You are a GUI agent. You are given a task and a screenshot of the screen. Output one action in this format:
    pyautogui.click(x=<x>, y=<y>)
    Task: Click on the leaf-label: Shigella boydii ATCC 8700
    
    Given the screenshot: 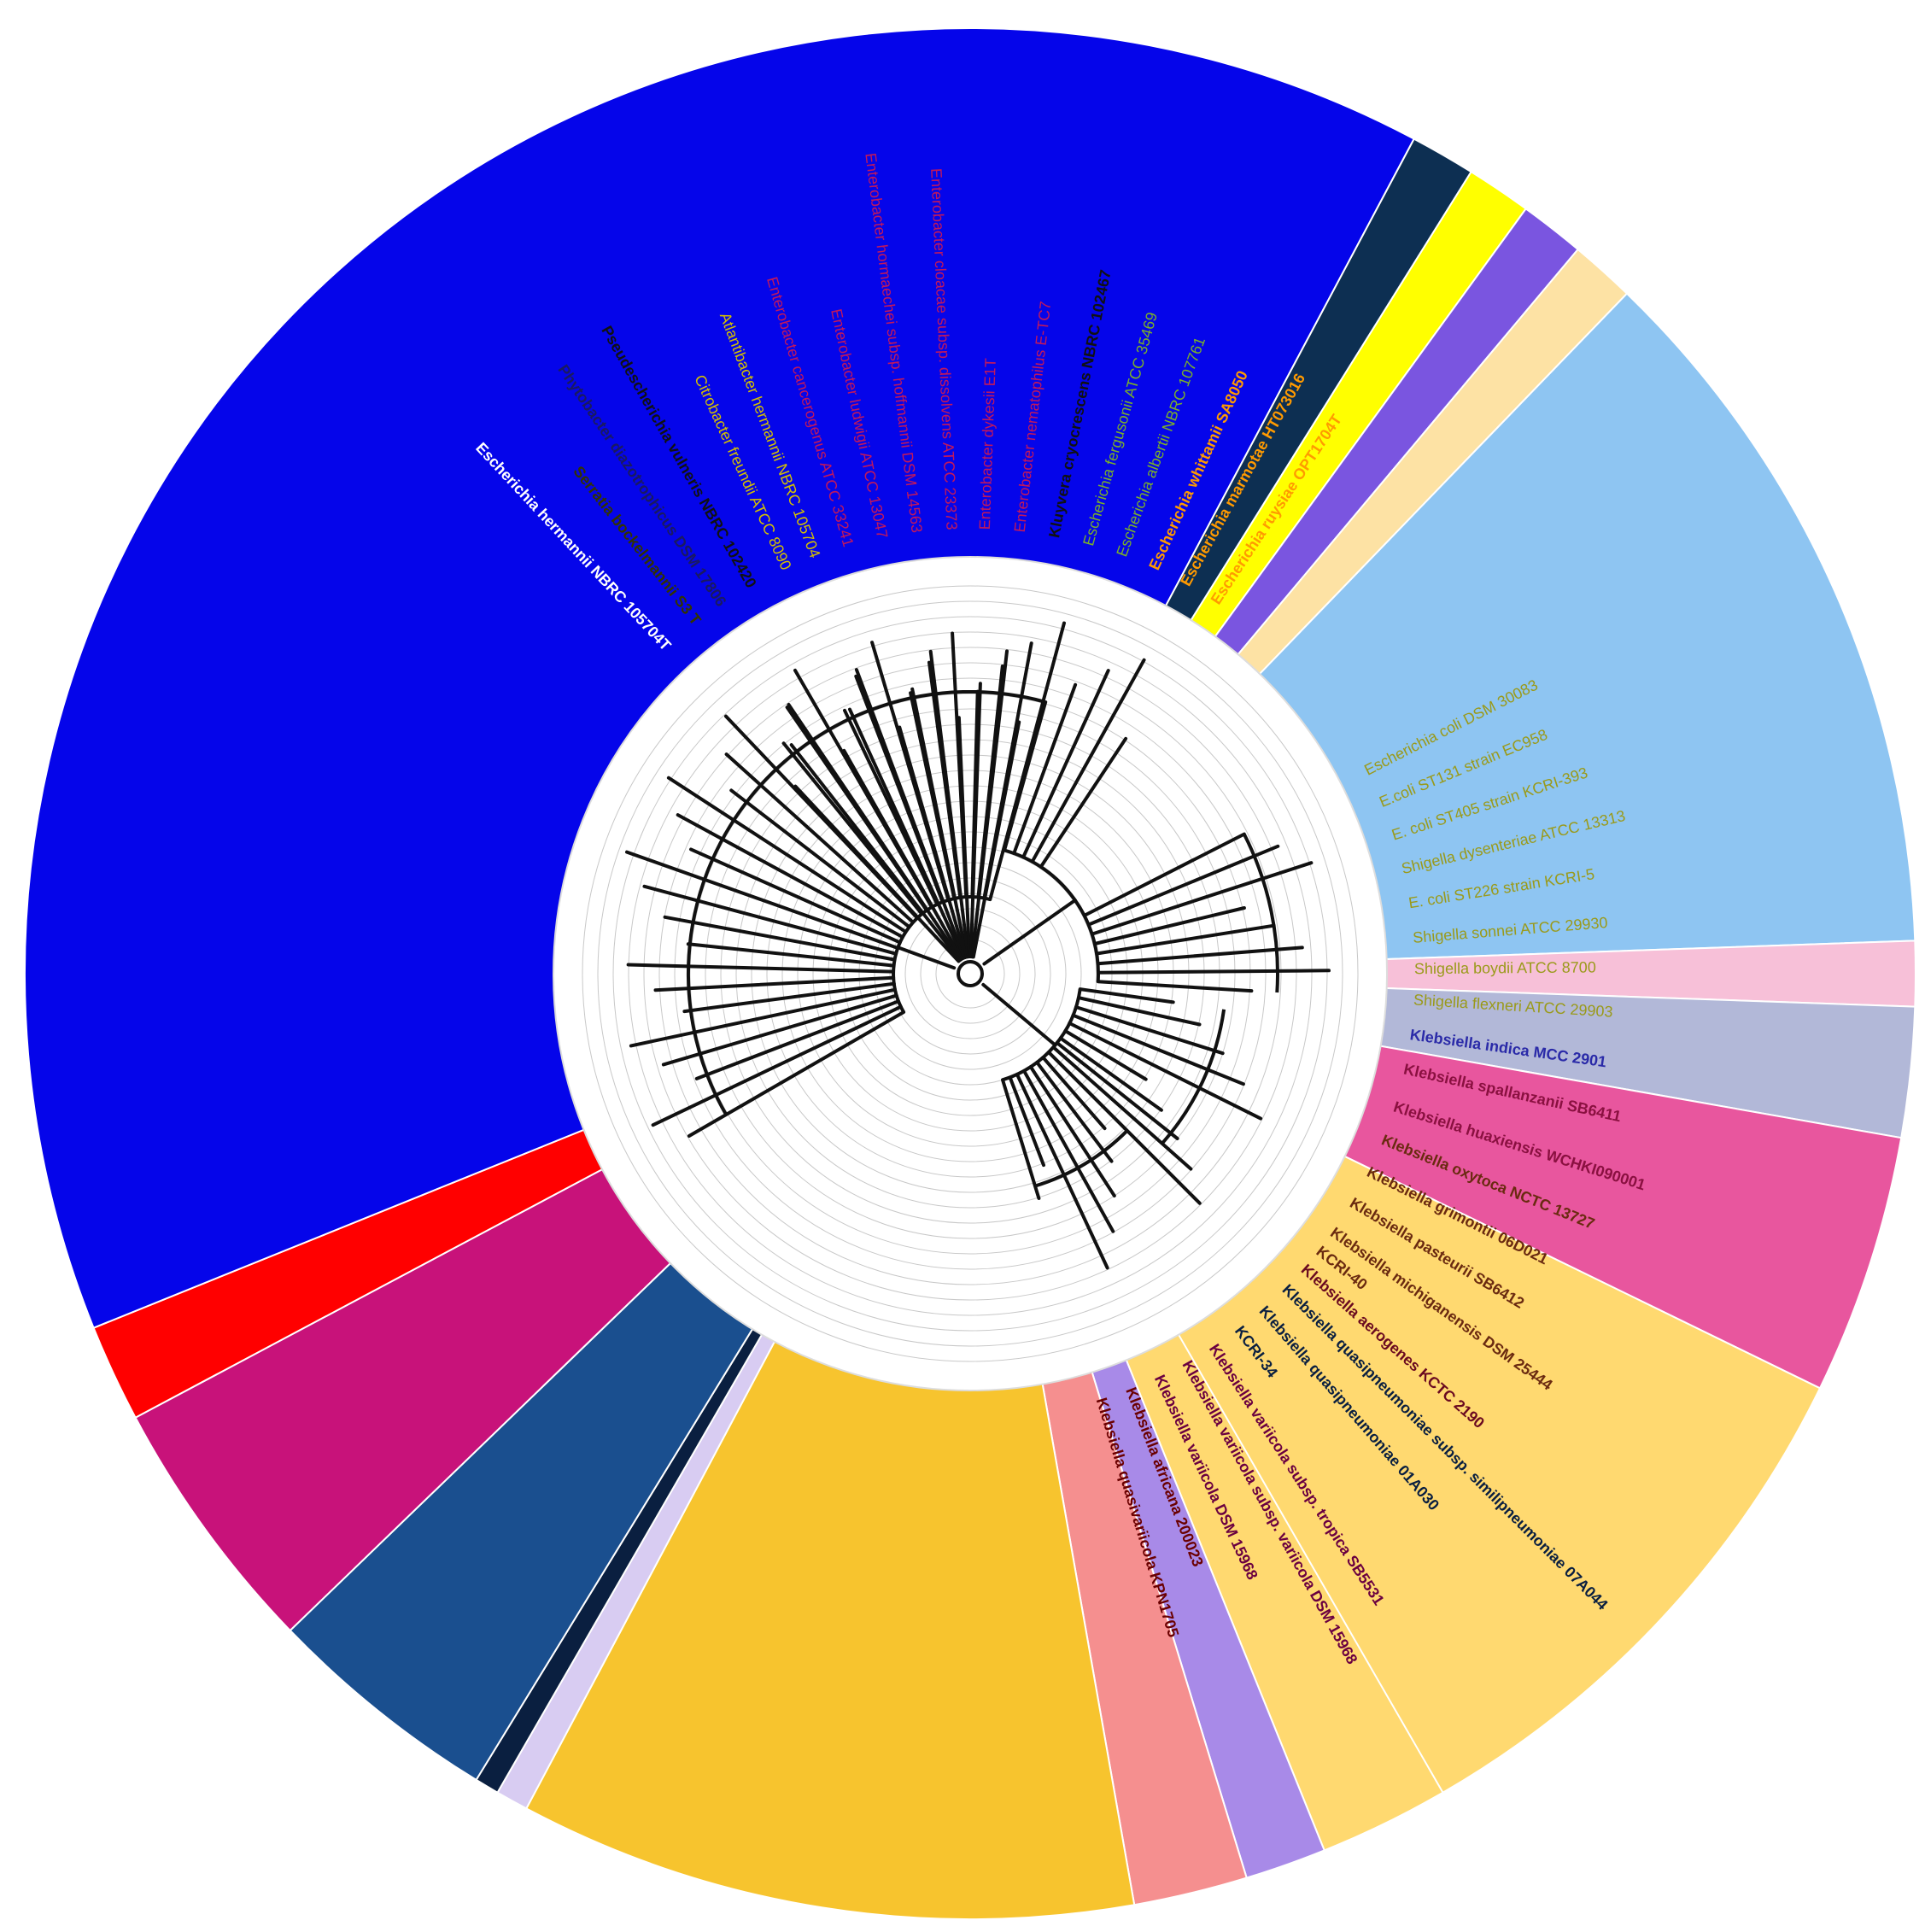 What is the action you would take?
    pyautogui.click(x=1505, y=967)
    